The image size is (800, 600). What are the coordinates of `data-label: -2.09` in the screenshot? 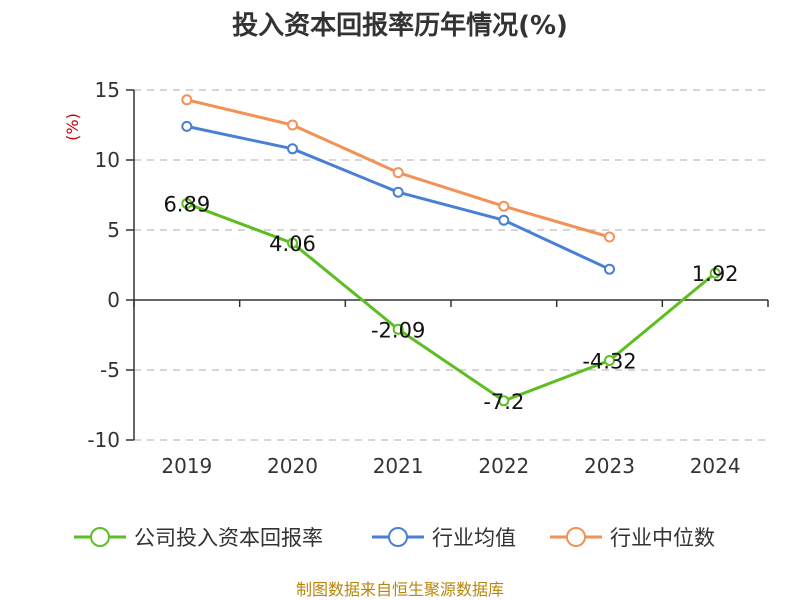 It's located at (398, 330).